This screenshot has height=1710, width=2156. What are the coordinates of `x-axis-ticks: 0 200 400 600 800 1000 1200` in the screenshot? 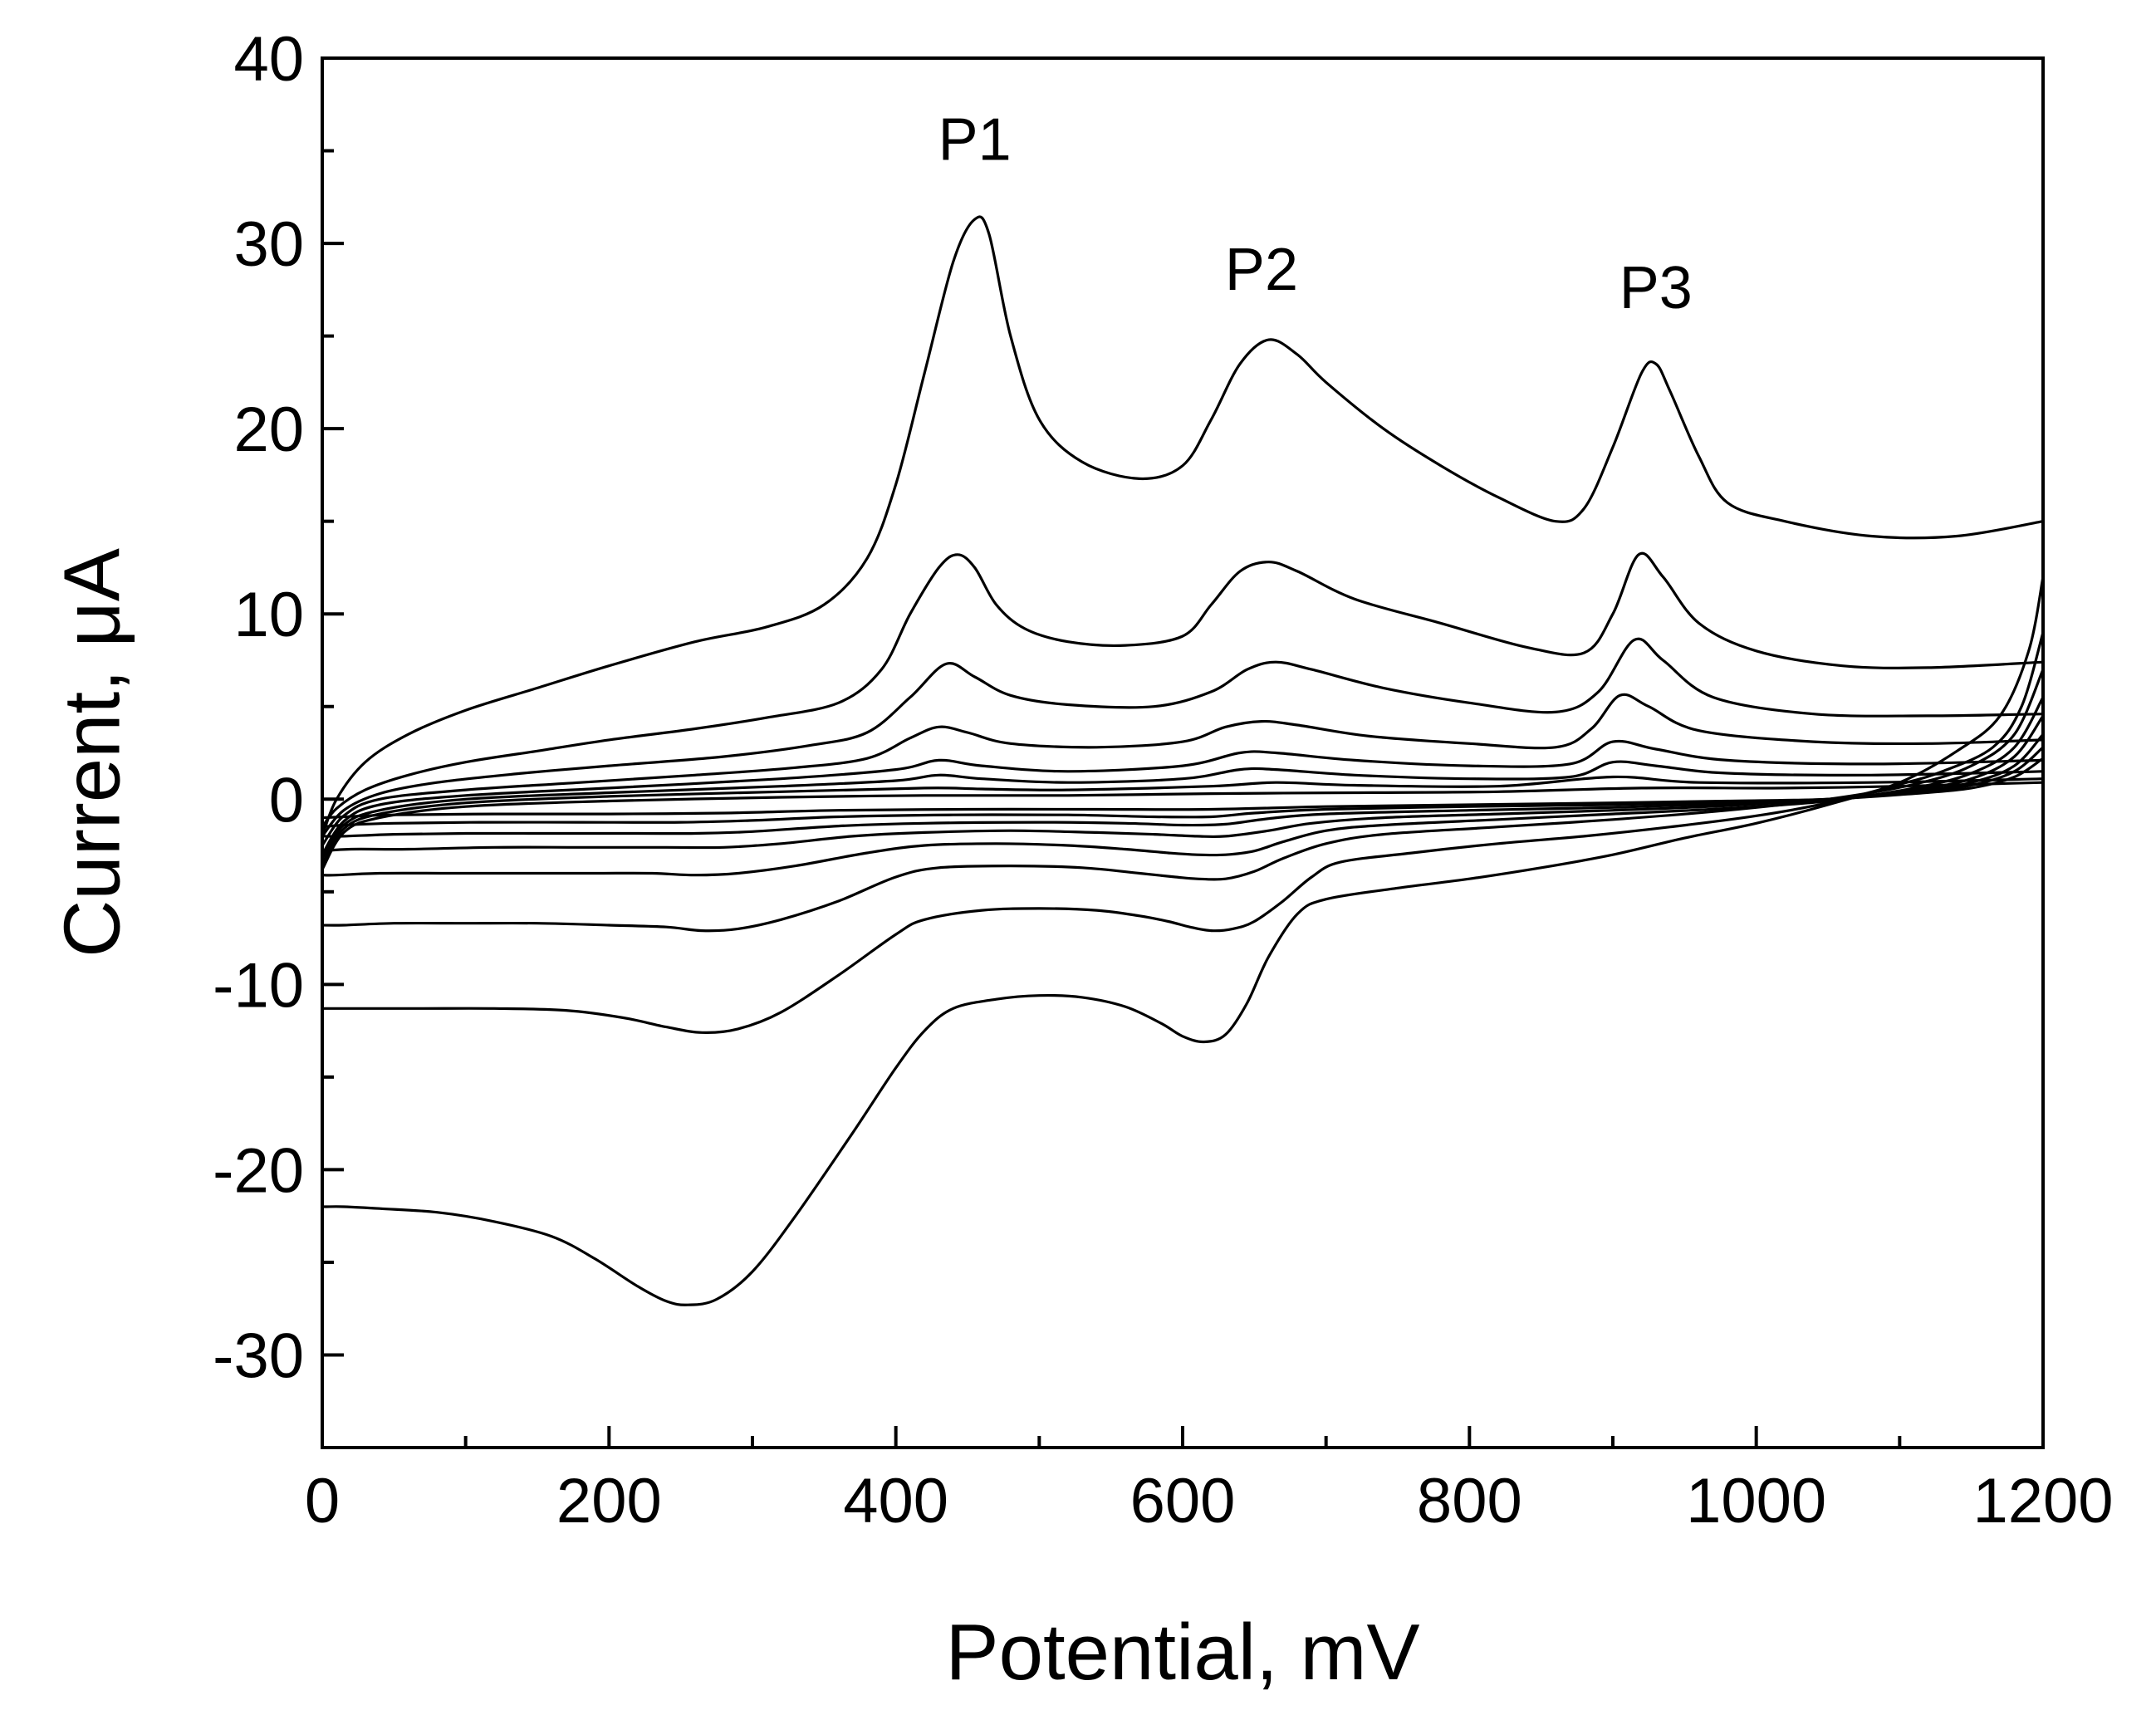 It's located at (1209, 1481).